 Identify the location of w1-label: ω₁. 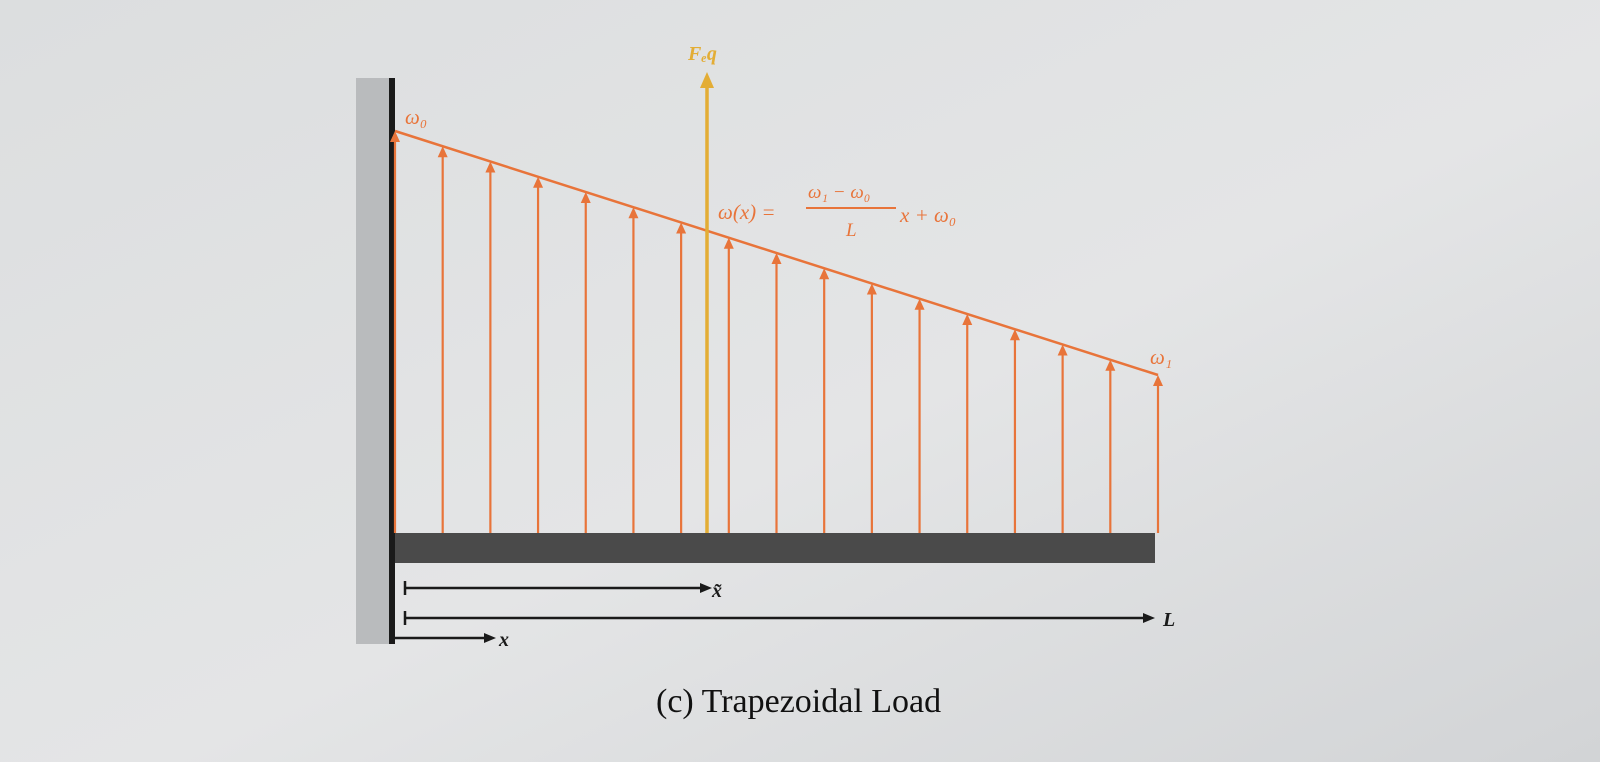
(1161, 357).